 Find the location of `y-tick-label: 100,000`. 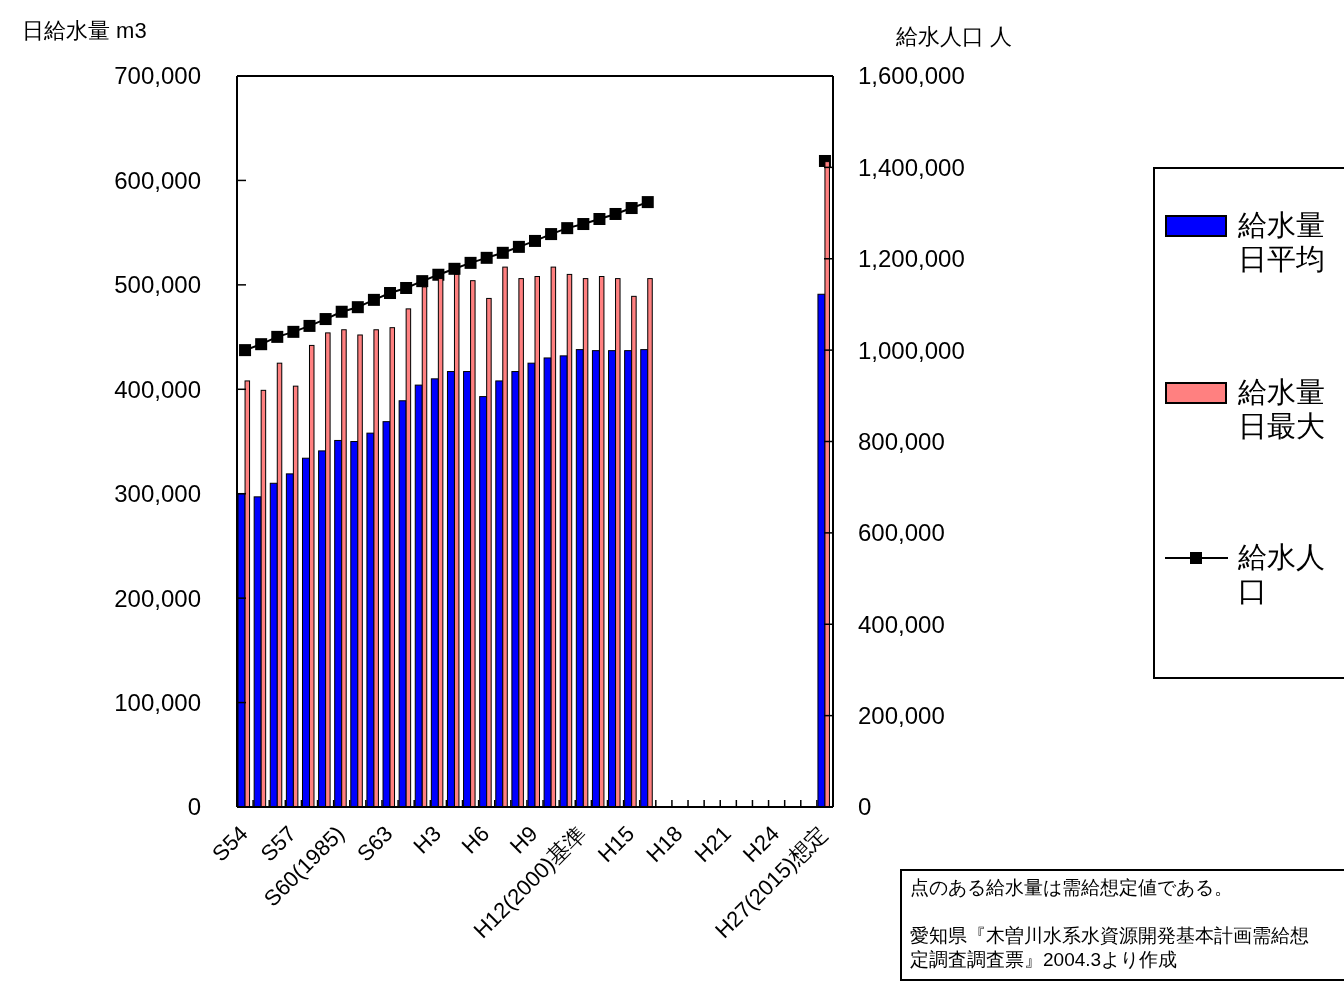

y-tick-label: 100,000 is located at coordinates (157, 702).